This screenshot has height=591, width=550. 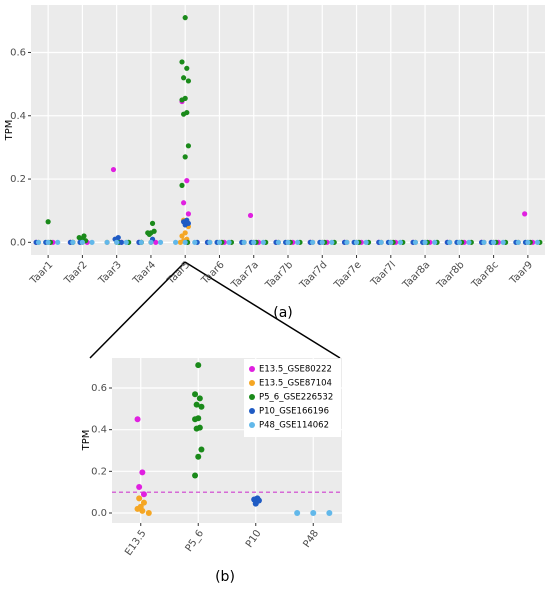 What do you see at coordinates (225, 577) in the screenshot?
I see `panel-label: (b)` at bounding box center [225, 577].